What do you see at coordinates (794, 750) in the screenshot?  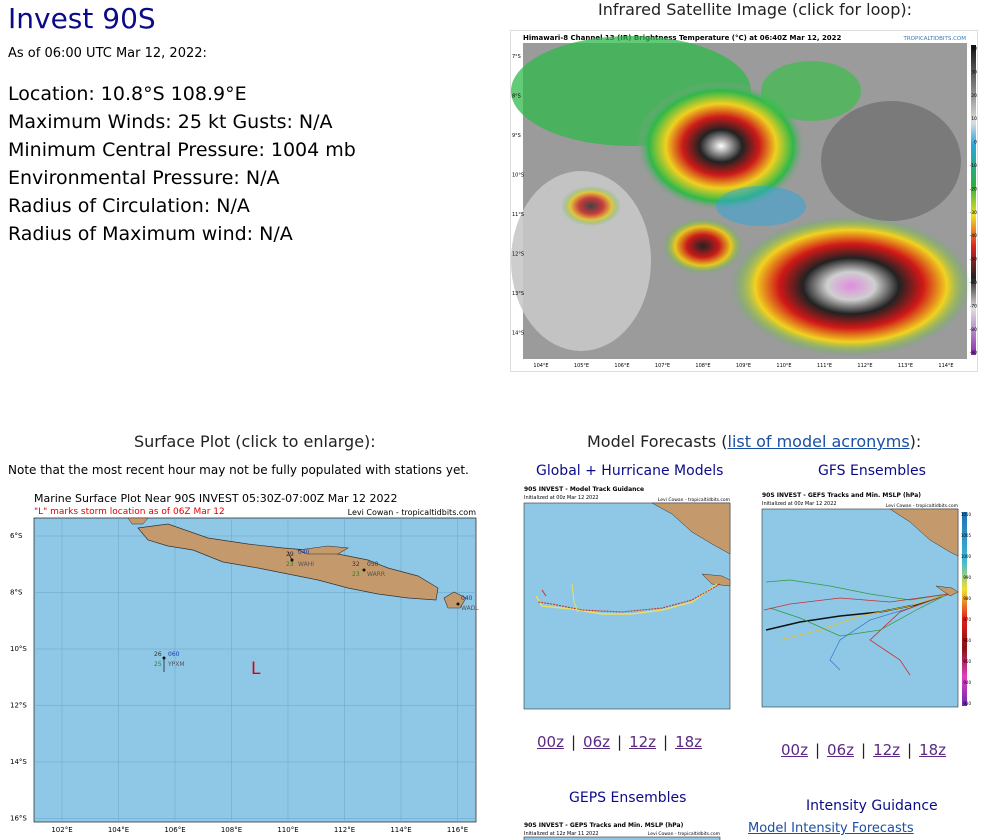 I see `gfs-run-00z: 00z` at bounding box center [794, 750].